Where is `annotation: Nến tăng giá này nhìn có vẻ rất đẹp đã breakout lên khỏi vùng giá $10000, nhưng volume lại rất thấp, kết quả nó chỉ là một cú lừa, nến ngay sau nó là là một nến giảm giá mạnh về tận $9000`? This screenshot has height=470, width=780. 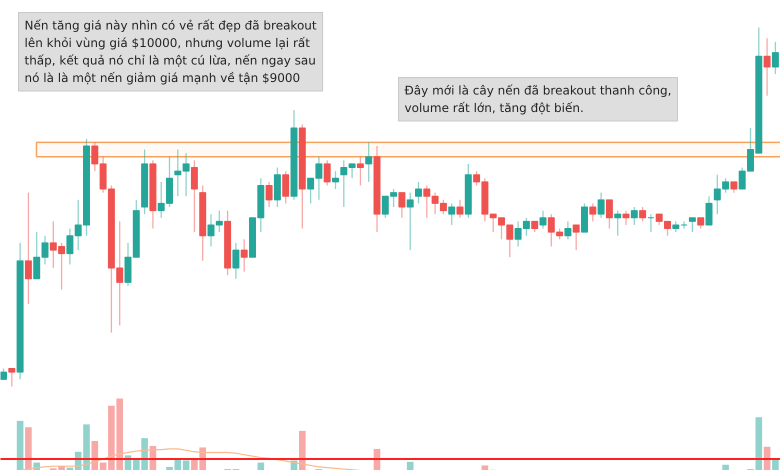
annotation: Nến tăng giá này nhìn có vẻ rất đẹp đã breakout lên khỏi vùng giá $10000, nhưng volume lại rất thấp, kết quả nó chỉ là một cú lừa, nến ngay sau nó là là một nến giảm giá mạnh về tận $9000 is located at coordinates (170, 51).